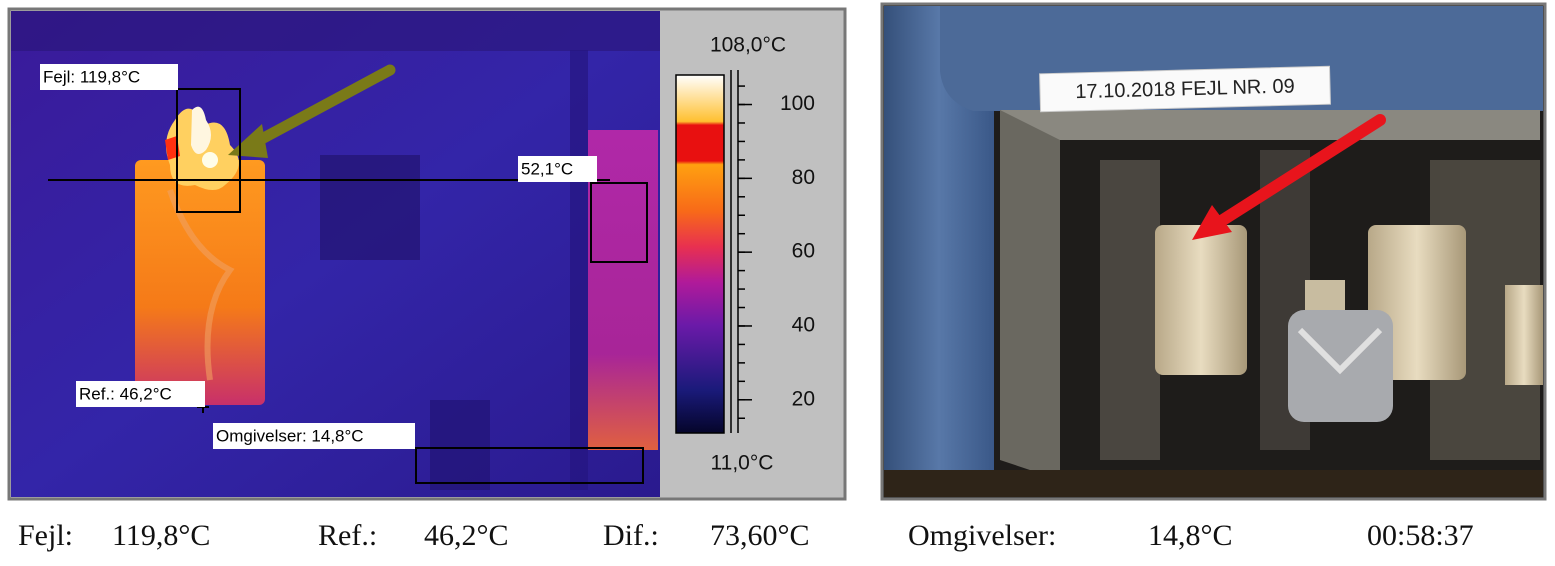  Describe the element at coordinates (803, 398) in the screenshot. I see `tick-label: 20` at that location.